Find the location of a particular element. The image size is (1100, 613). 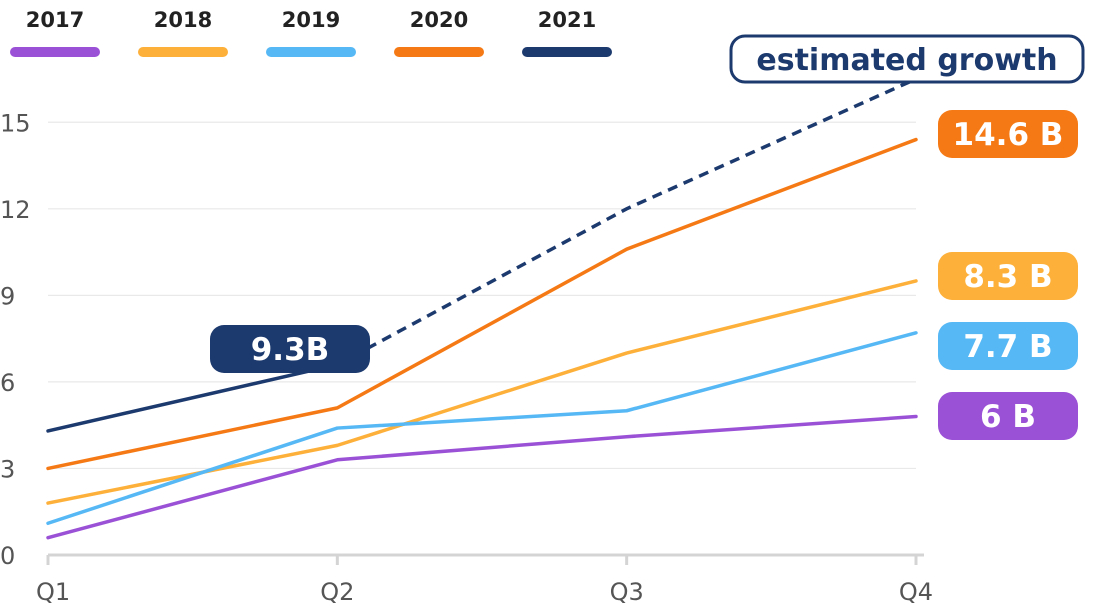

end-label-text-2018: 8.3 B is located at coordinates (1007, 277).